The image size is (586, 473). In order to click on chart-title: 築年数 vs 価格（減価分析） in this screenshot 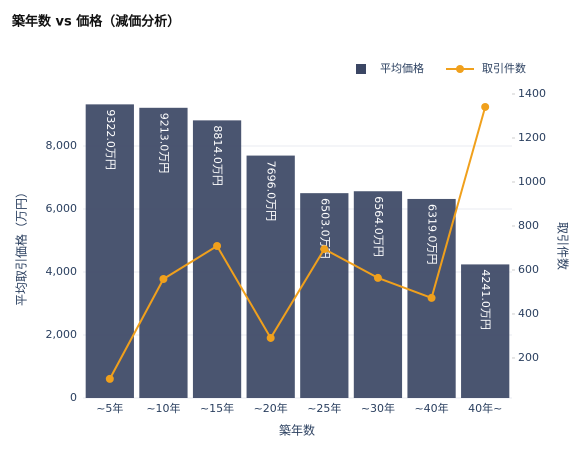, I will do `click(95, 22)`.